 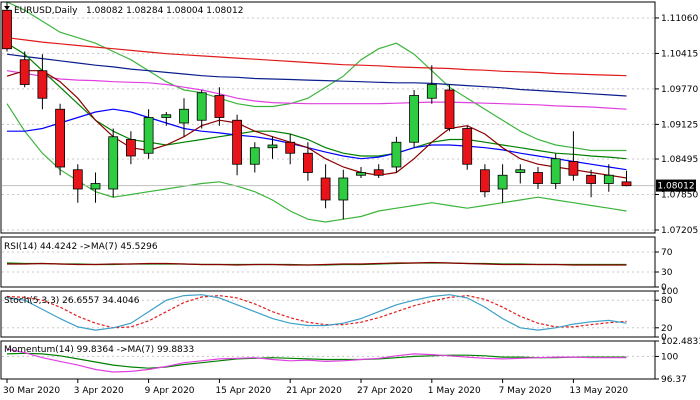 I want to click on price-y-tick-label: 1.09125, so click(x=679, y=125).